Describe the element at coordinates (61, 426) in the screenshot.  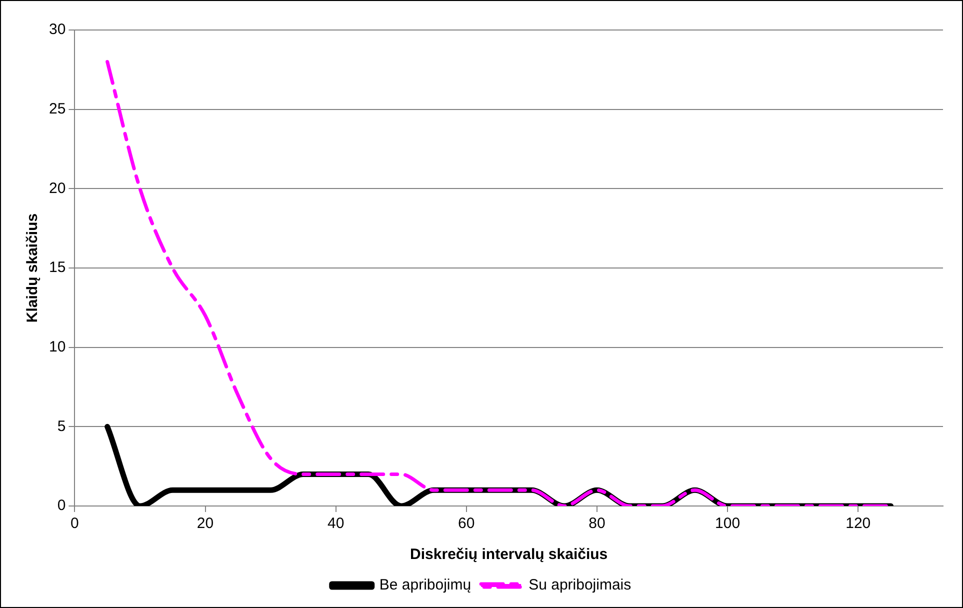
I see `y-tick-label: 5` at that location.